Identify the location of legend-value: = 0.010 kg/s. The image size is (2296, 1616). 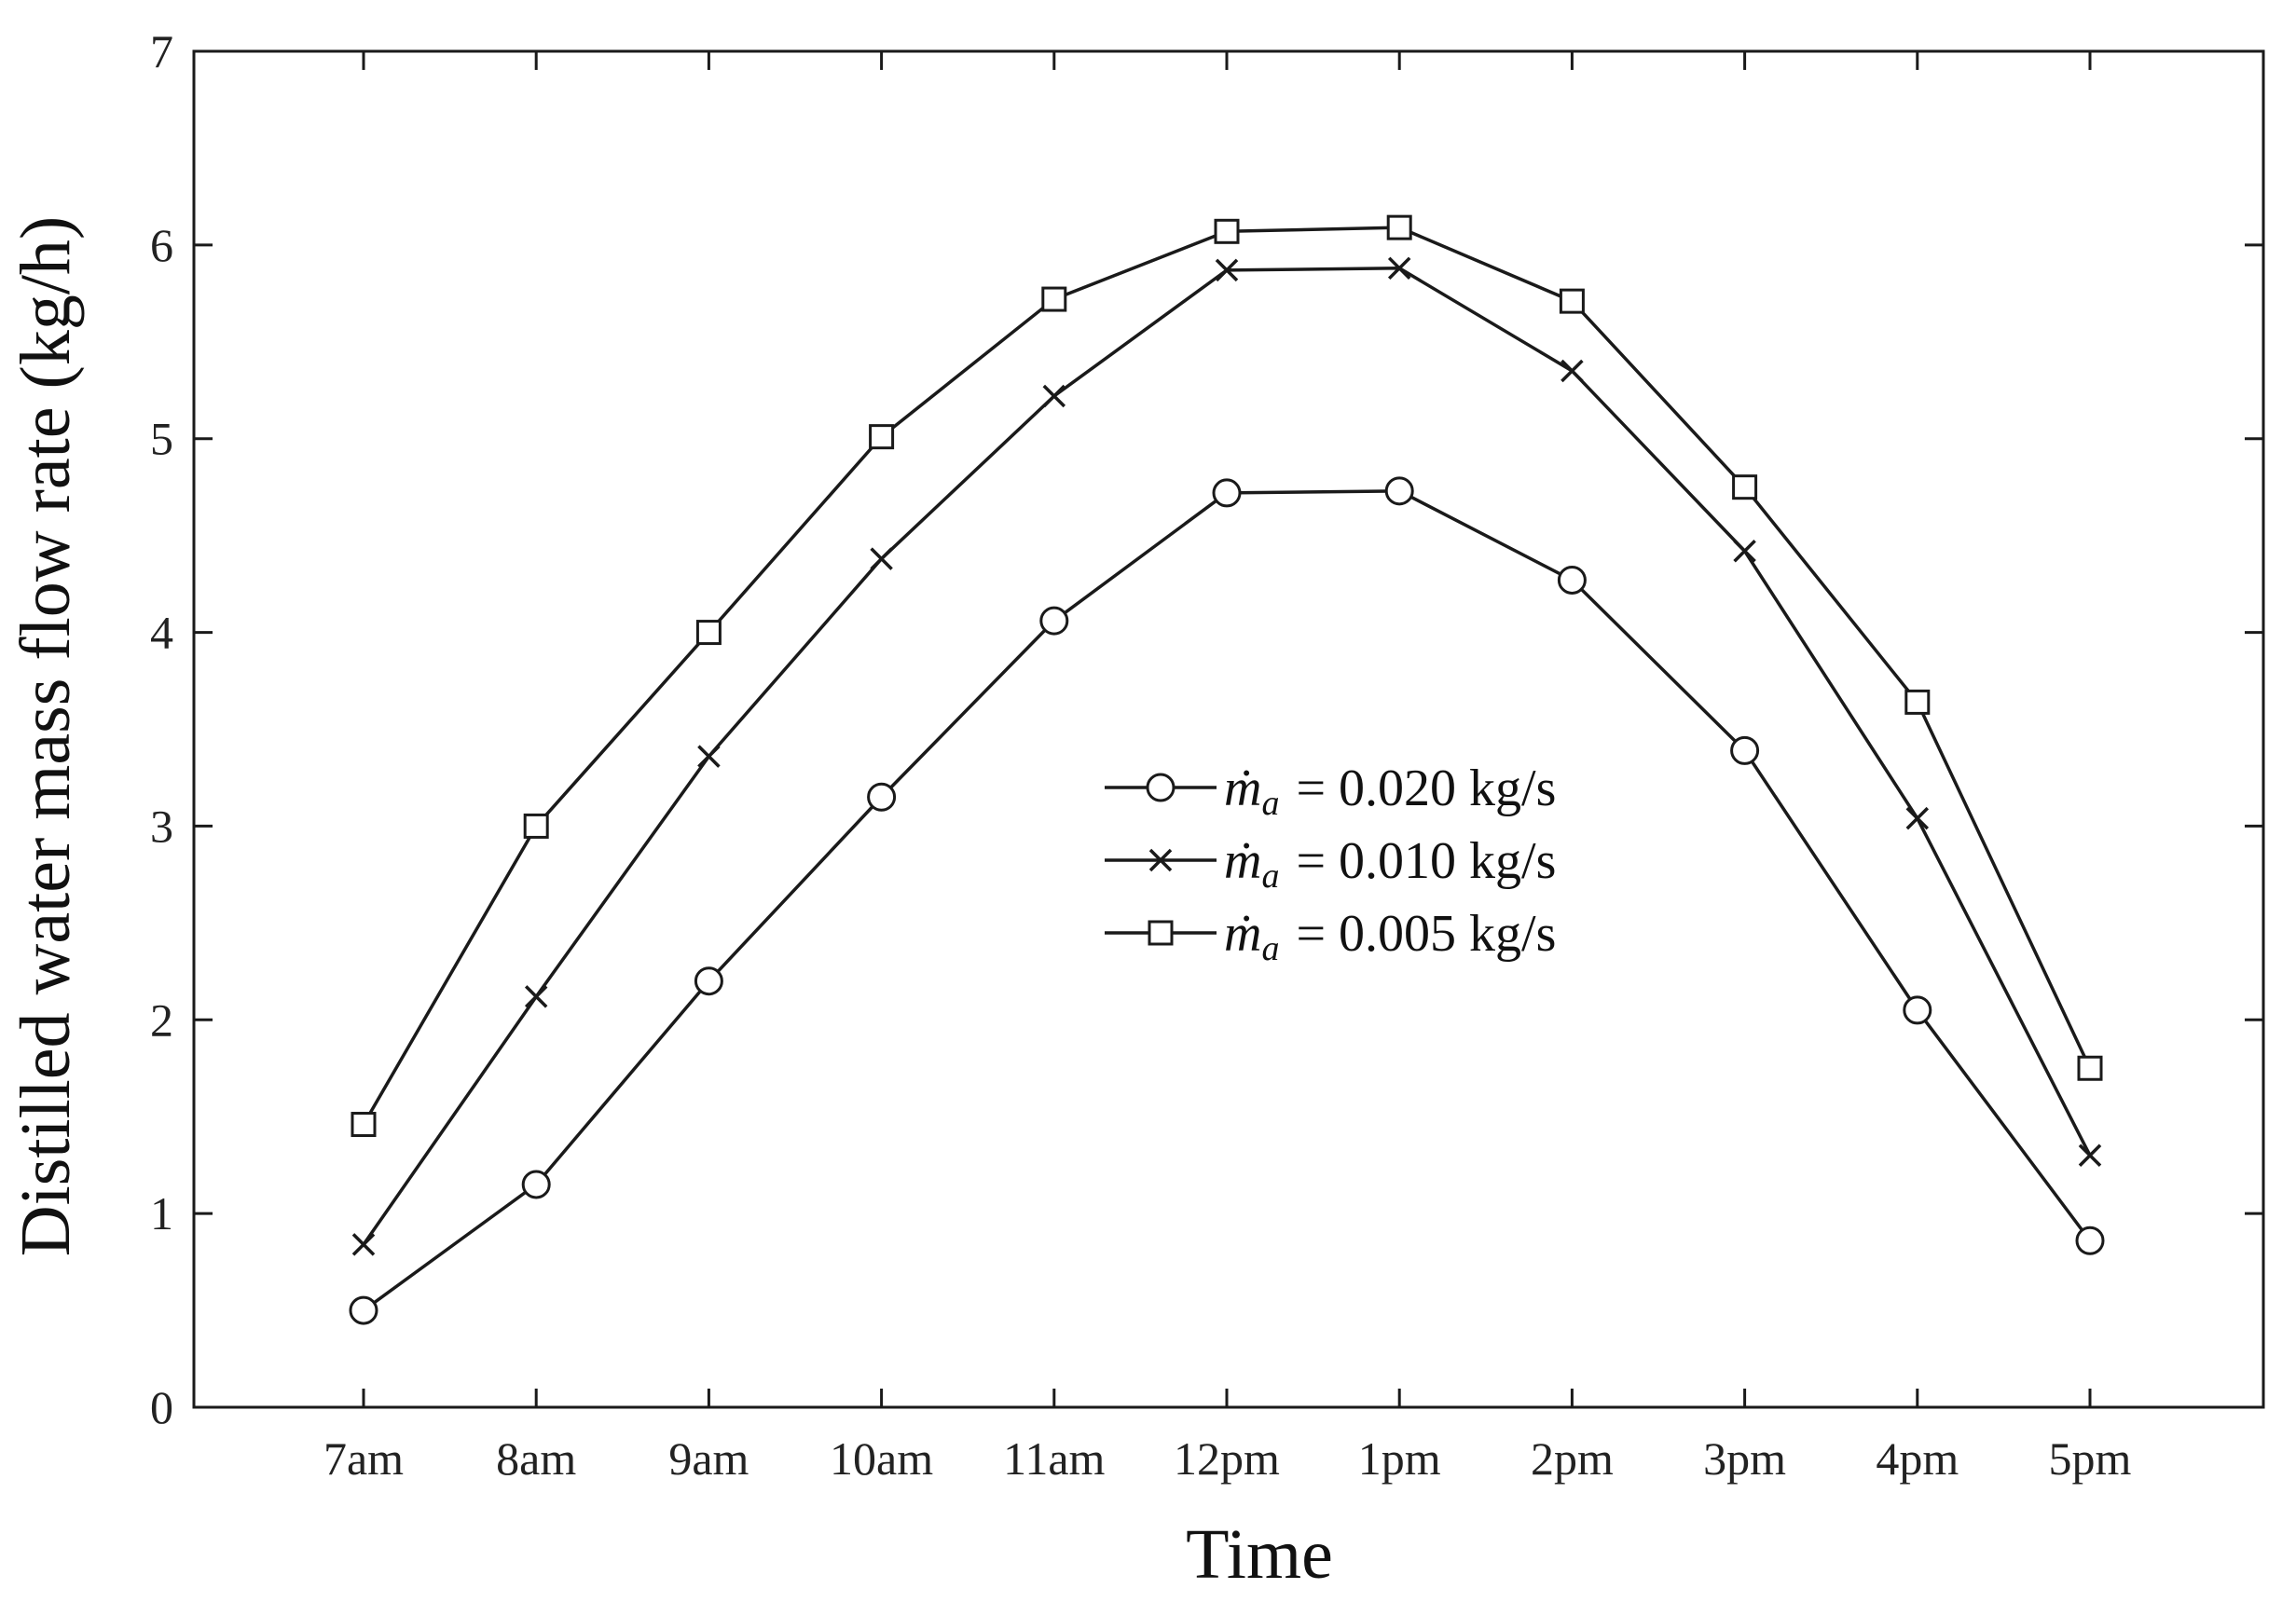
(1426, 861).